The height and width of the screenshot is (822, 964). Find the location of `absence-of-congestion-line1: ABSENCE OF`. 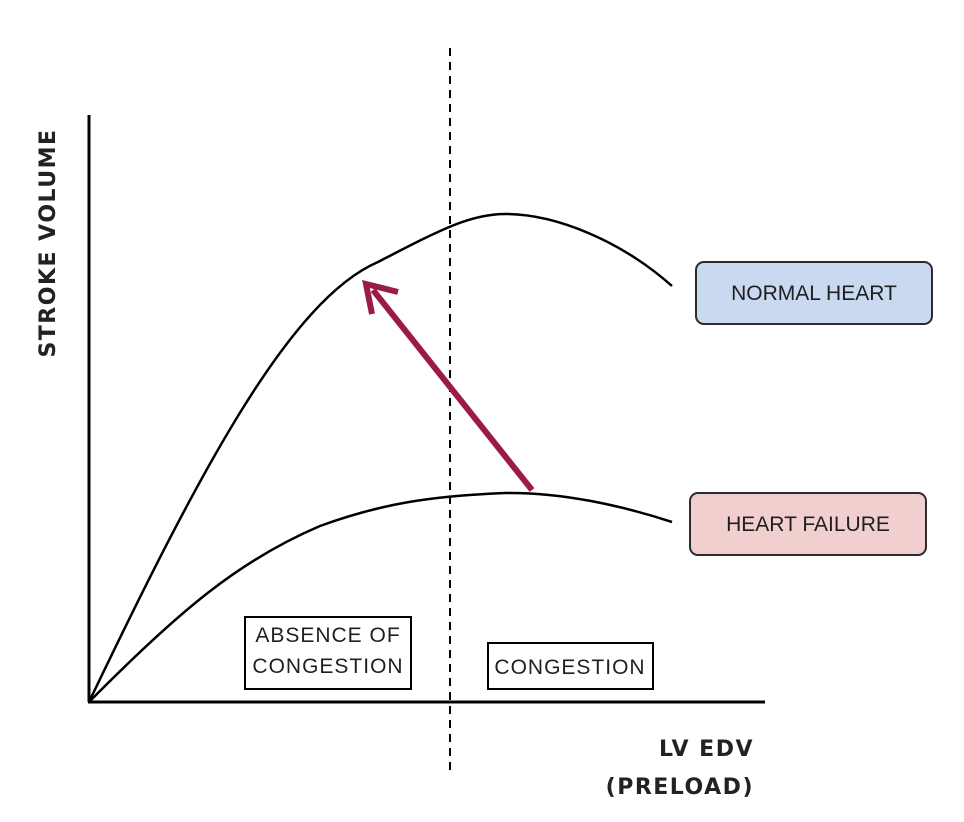

absence-of-congestion-line1: ABSENCE OF is located at coordinates (327, 635).